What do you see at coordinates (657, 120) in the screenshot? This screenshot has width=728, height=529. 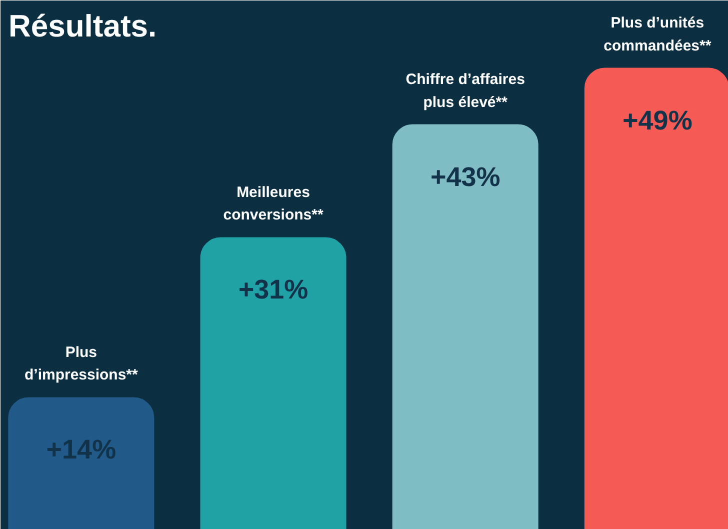 I see `data-label: +49%` at bounding box center [657, 120].